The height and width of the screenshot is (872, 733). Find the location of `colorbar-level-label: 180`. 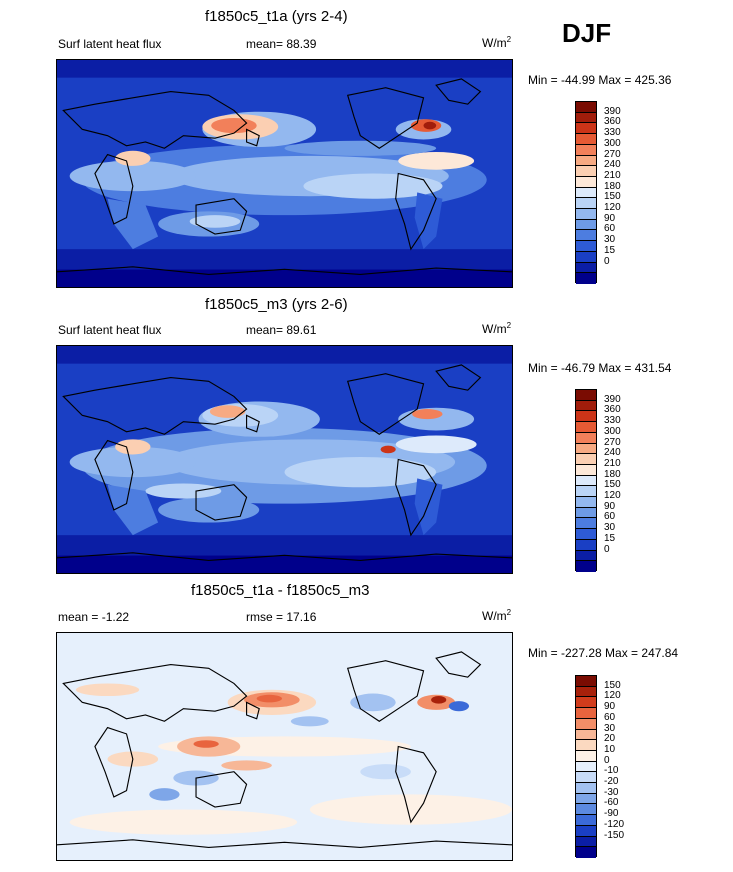

colorbar-level-label: 180 is located at coordinates (612, 474).